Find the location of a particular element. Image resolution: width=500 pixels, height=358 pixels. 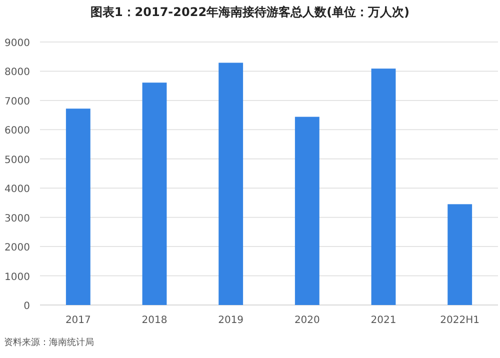

x-tick-label: 2018 is located at coordinates (155, 320).